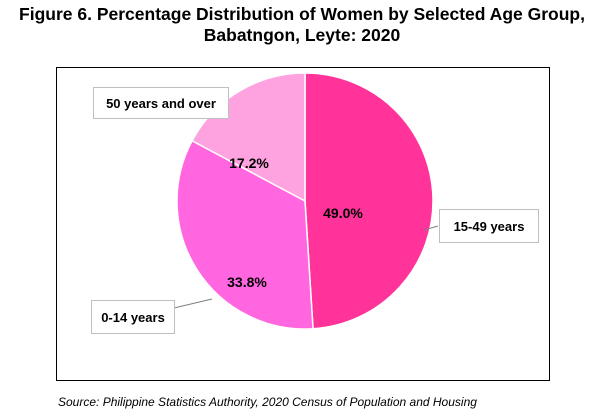 The height and width of the screenshot is (418, 604). What do you see at coordinates (133, 317) in the screenshot?
I see `category-callout-0-14-years: 0-14 years` at bounding box center [133, 317].